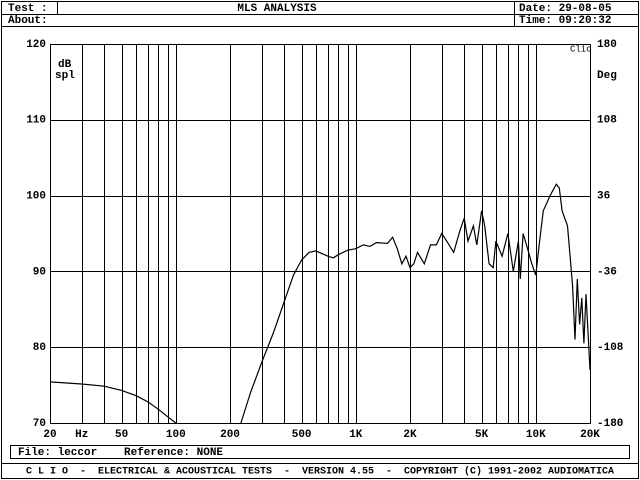 Image resolution: width=640 pixels, height=480 pixels. What do you see at coordinates (603, 197) in the screenshot?
I see `y2-tick-label: 36` at bounding box center [603, 197].